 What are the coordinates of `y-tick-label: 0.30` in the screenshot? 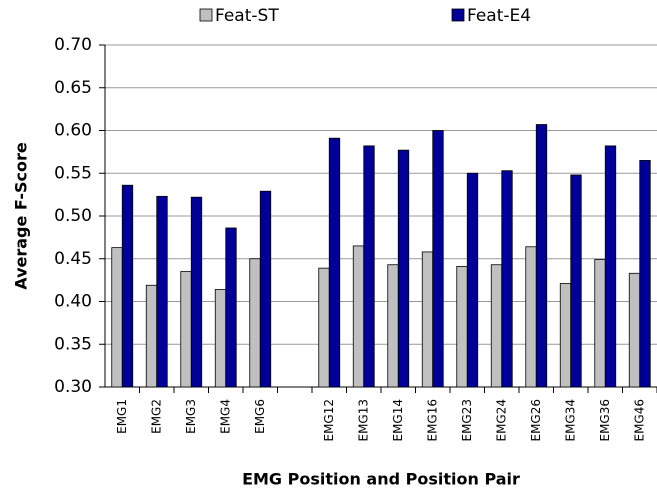 It's located at (73, 387).